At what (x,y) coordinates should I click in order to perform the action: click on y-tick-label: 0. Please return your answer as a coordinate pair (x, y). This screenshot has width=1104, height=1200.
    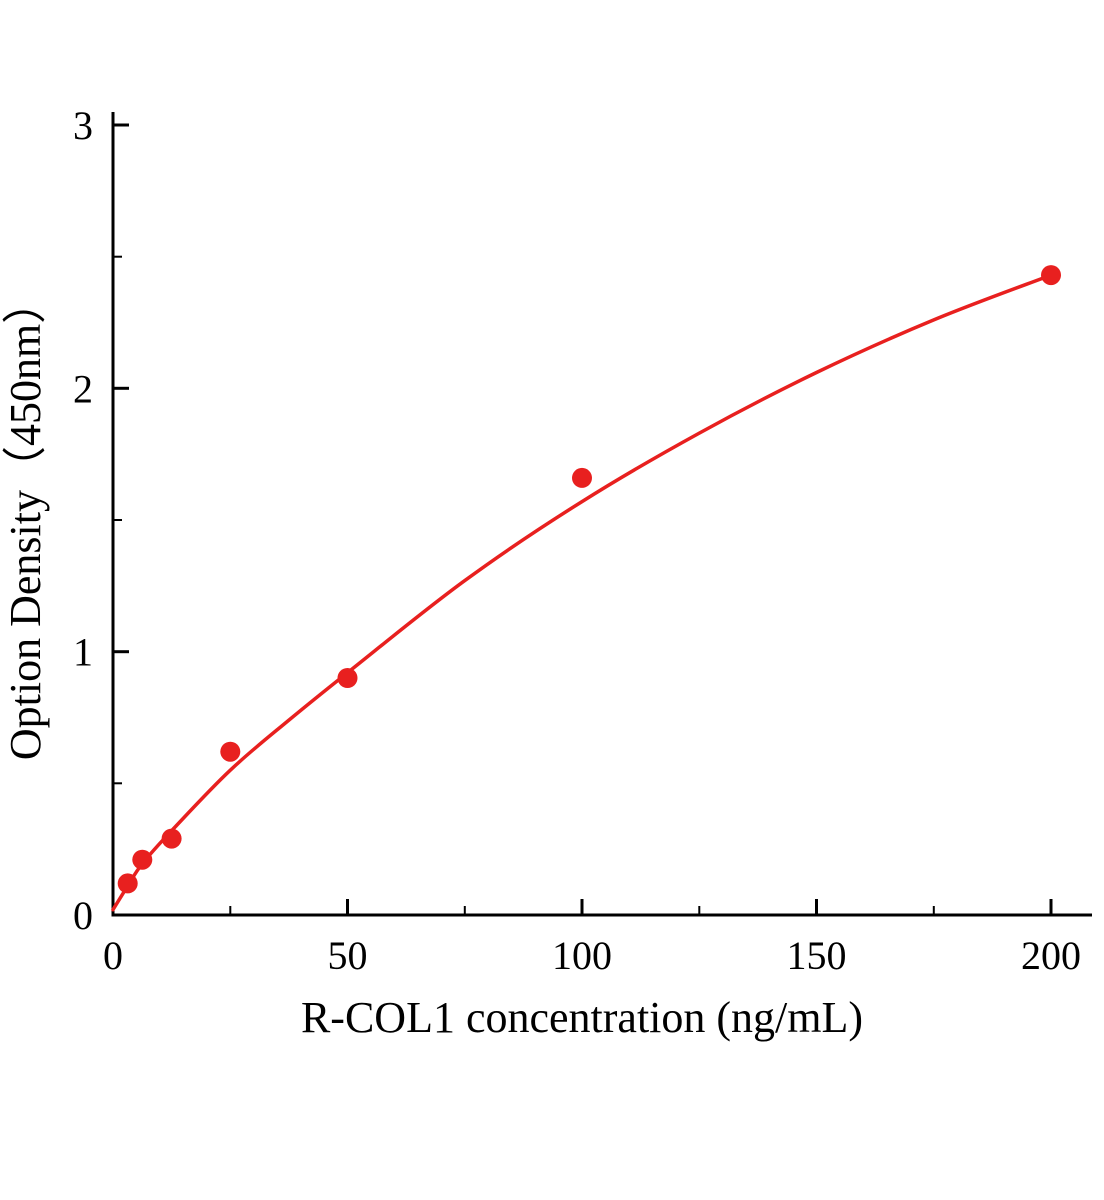
    Looking at the image, I should click on (83, 915).